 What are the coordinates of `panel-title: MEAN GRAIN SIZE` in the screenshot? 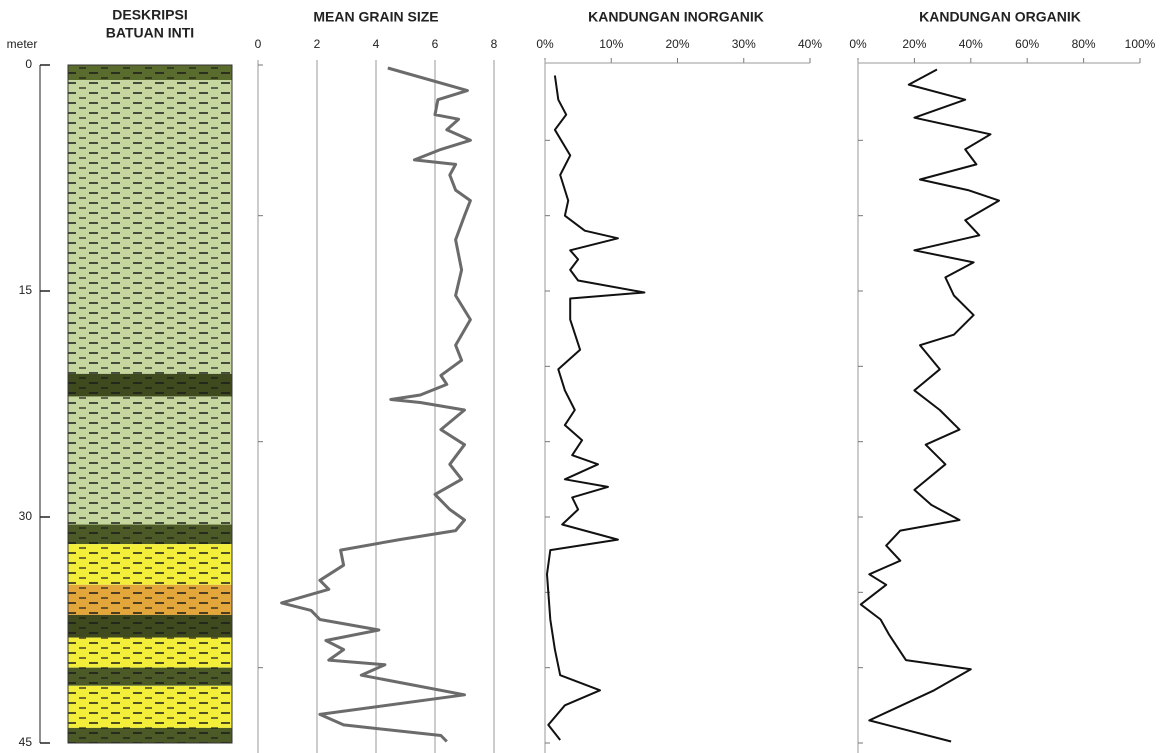 It's located at (375, 17).